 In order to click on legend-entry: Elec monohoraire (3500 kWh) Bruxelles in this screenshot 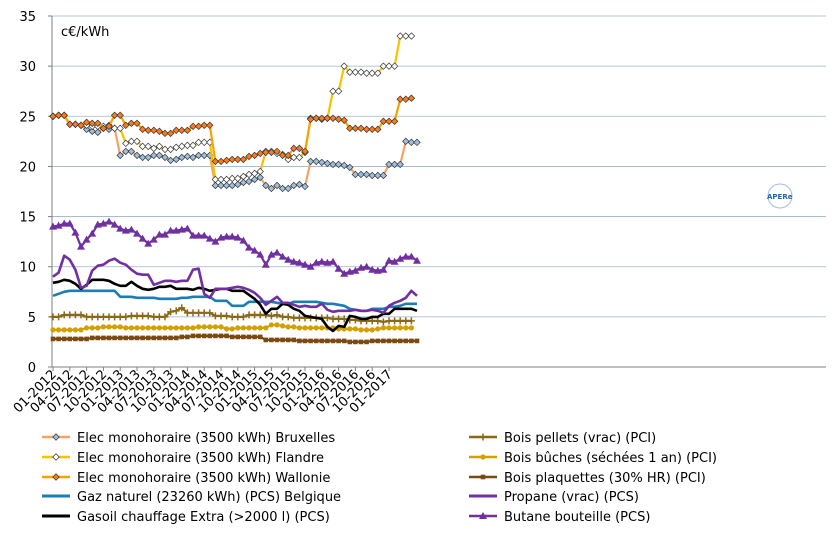, I will do `click(188, 438)`.